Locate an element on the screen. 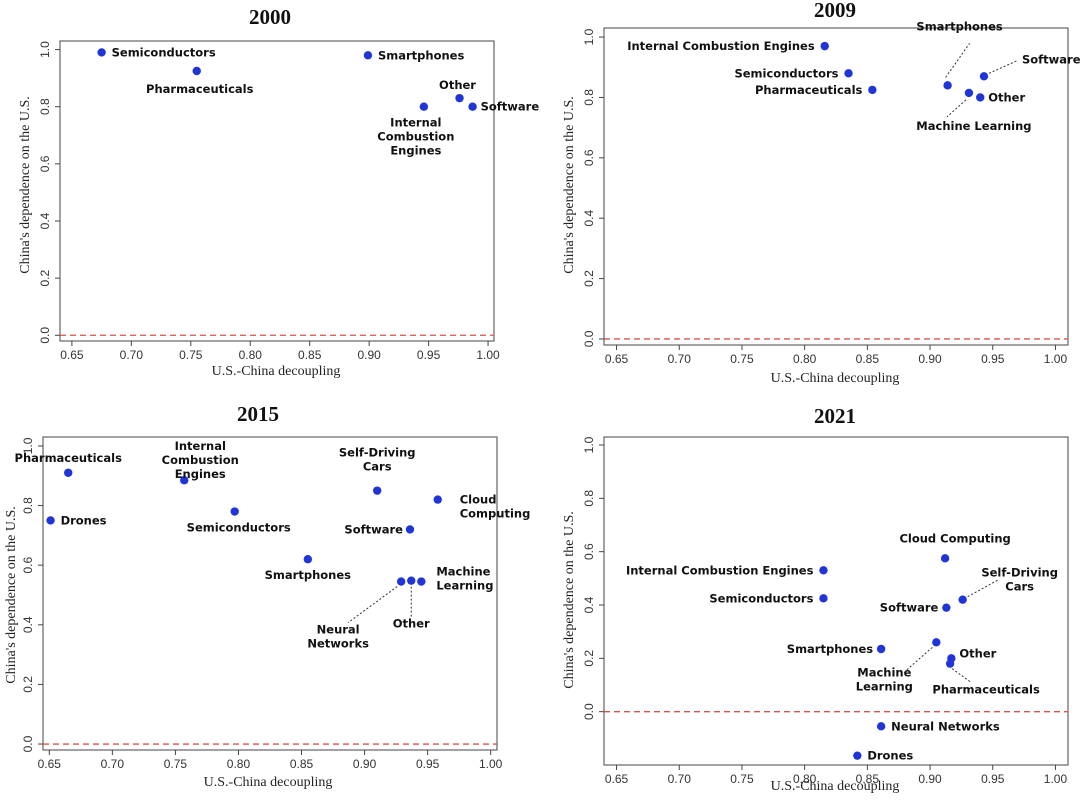  x-tick-label: 0.75 is located at coordinates (742, 779).